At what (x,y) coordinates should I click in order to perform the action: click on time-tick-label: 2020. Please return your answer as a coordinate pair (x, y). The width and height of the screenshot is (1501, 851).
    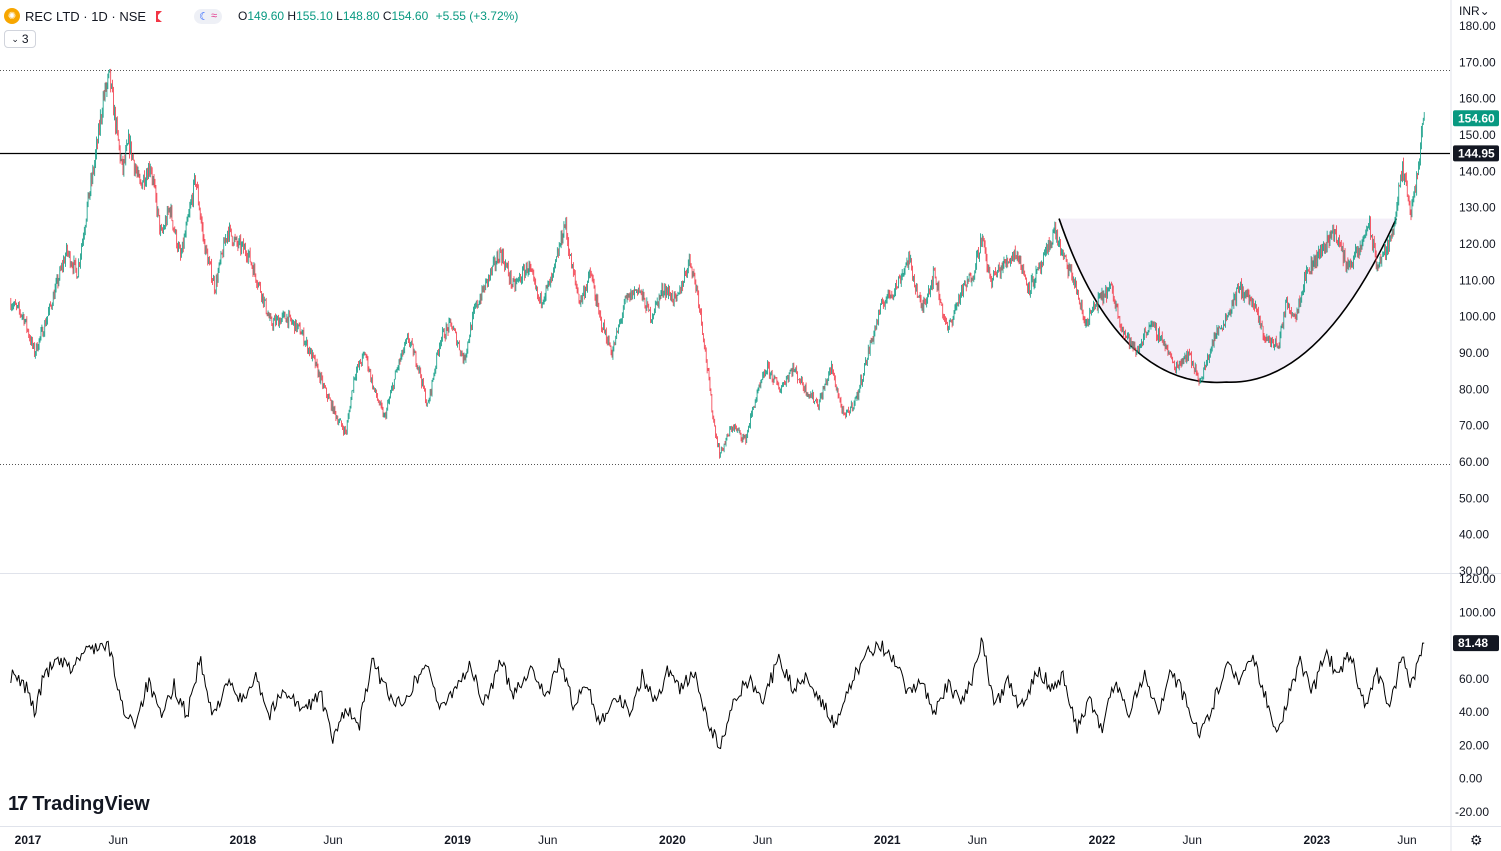
    Looking at the image, I should click on (672, 840).